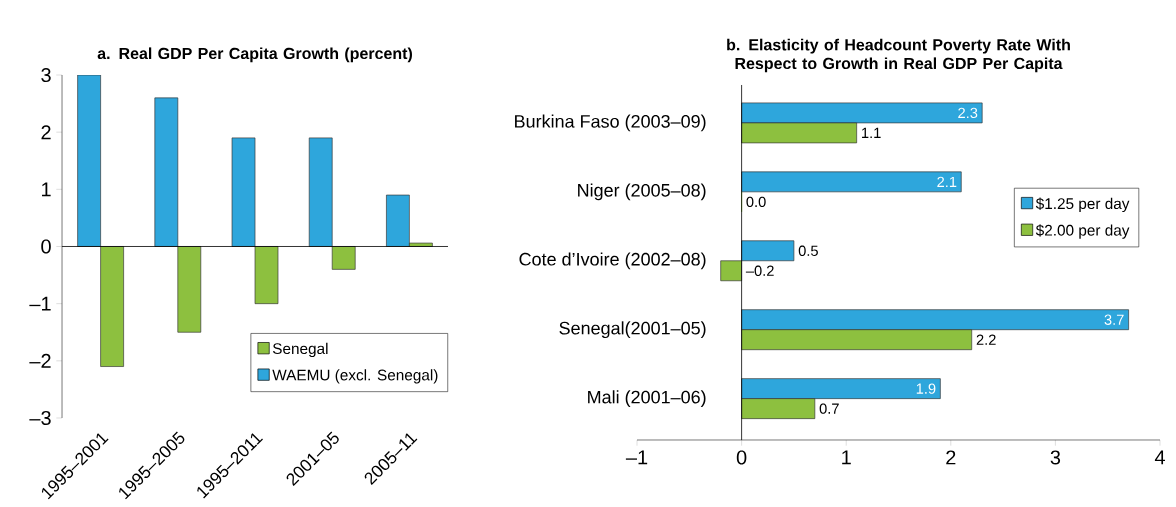 The width and height of the screenshot is (1176, 507). I want to click on x-tick-label: 1, so click(846, 457).